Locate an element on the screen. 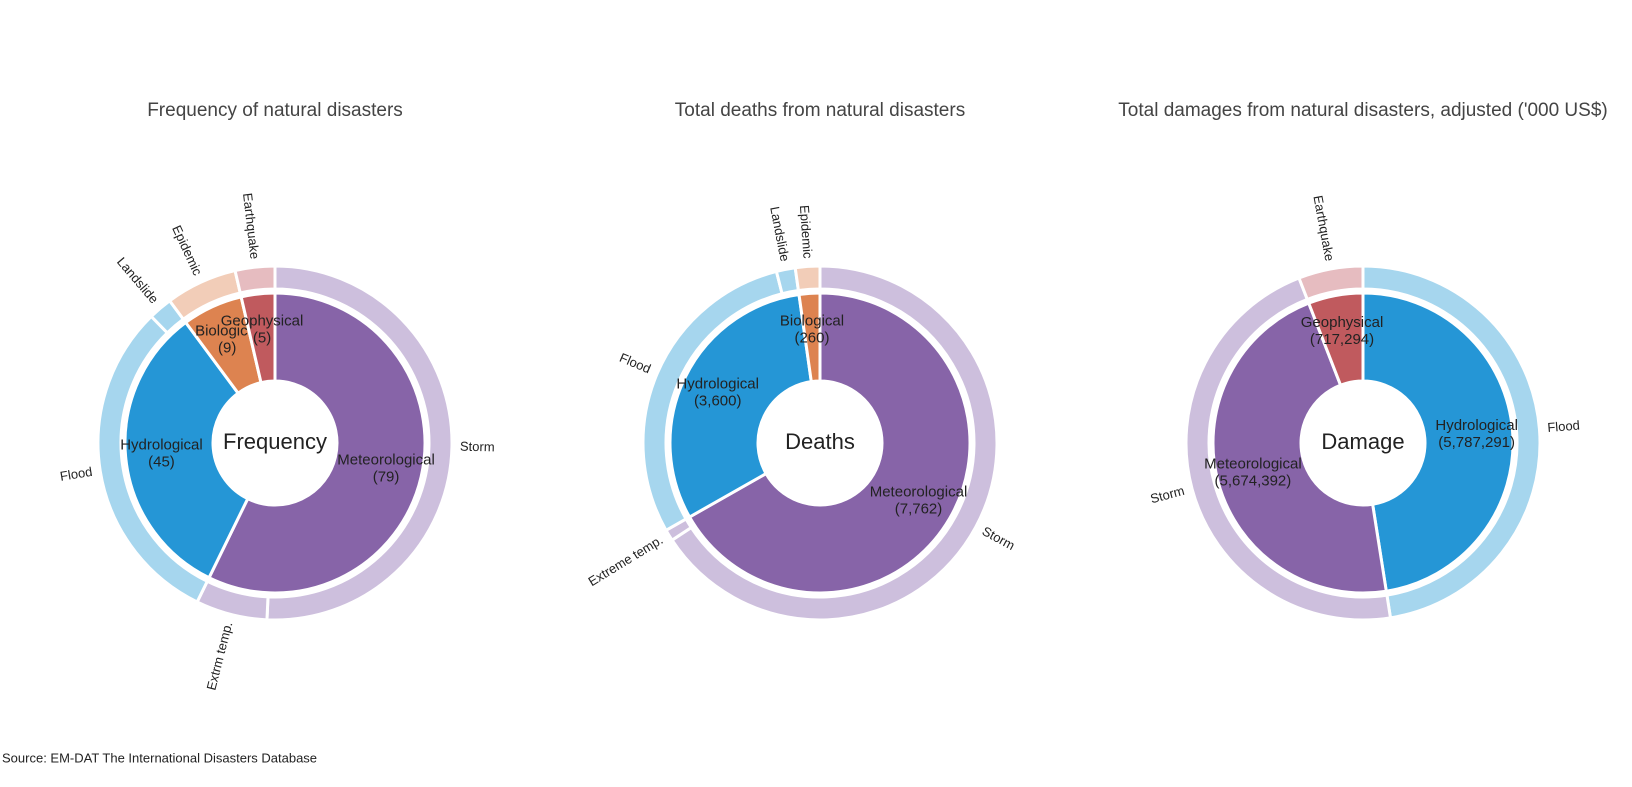 This screenshot has width=1632, height=787. chart-title: Total deaths from natural disasters is located at coordinates (820, 110).